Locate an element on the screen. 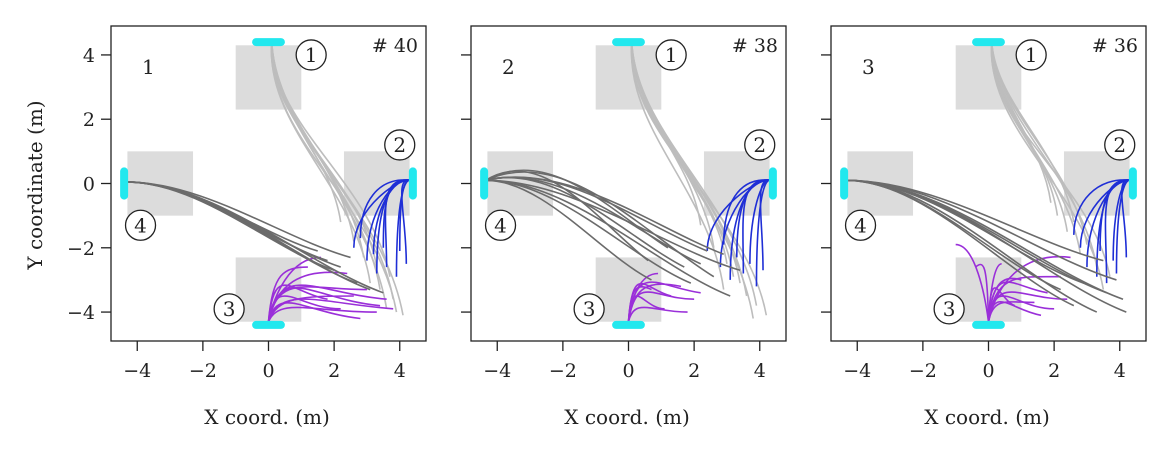  trajectory-count: # 36 is located at coordinates (1115, 46).